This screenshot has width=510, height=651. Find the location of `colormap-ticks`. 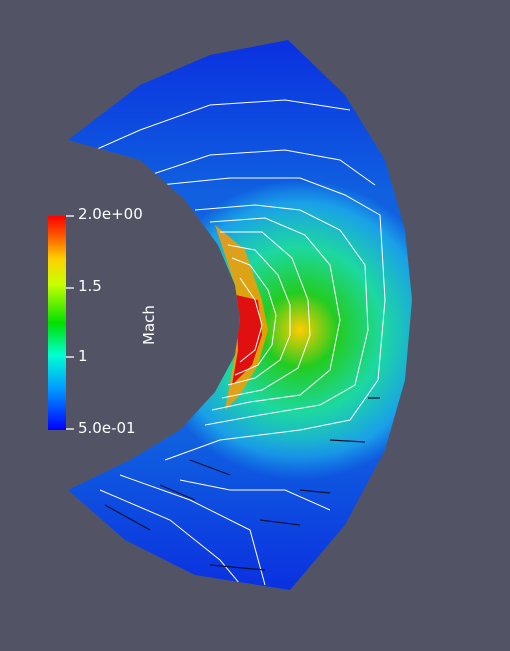

colormap-ticks is located at coordinates (70, 322).